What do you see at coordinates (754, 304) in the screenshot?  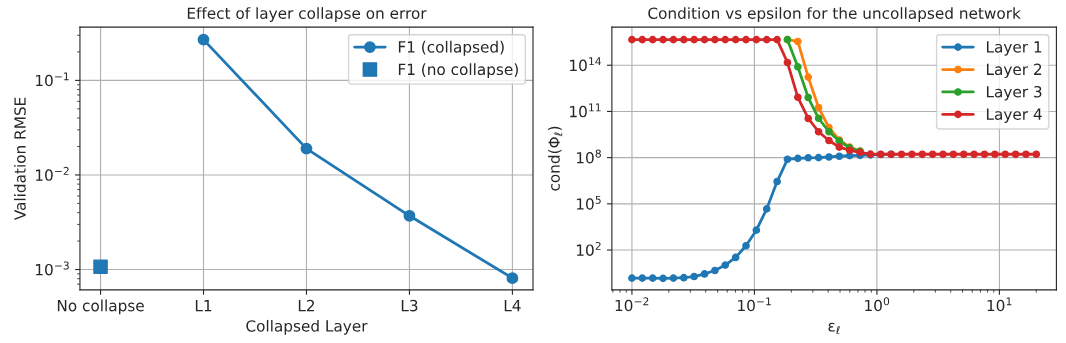 I see `x-tick-label: 10$^{−1}$` at bounding box center [754, 304].